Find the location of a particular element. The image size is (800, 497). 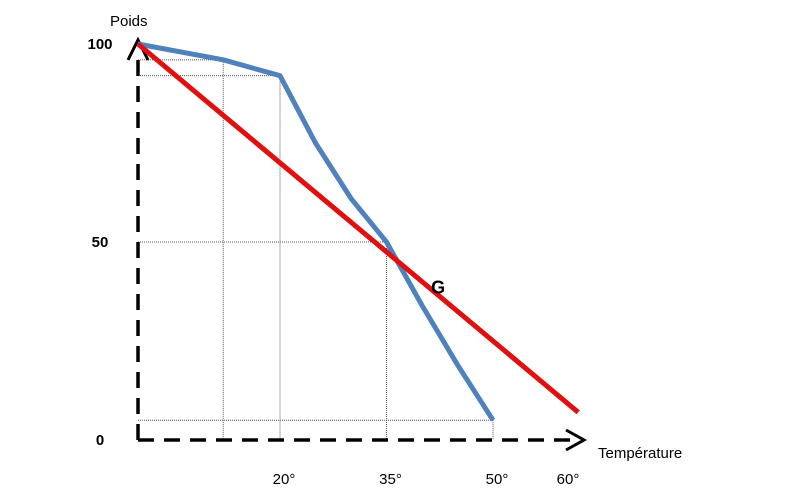

y-axis-arrowhead is located at coordinates (138, 48).